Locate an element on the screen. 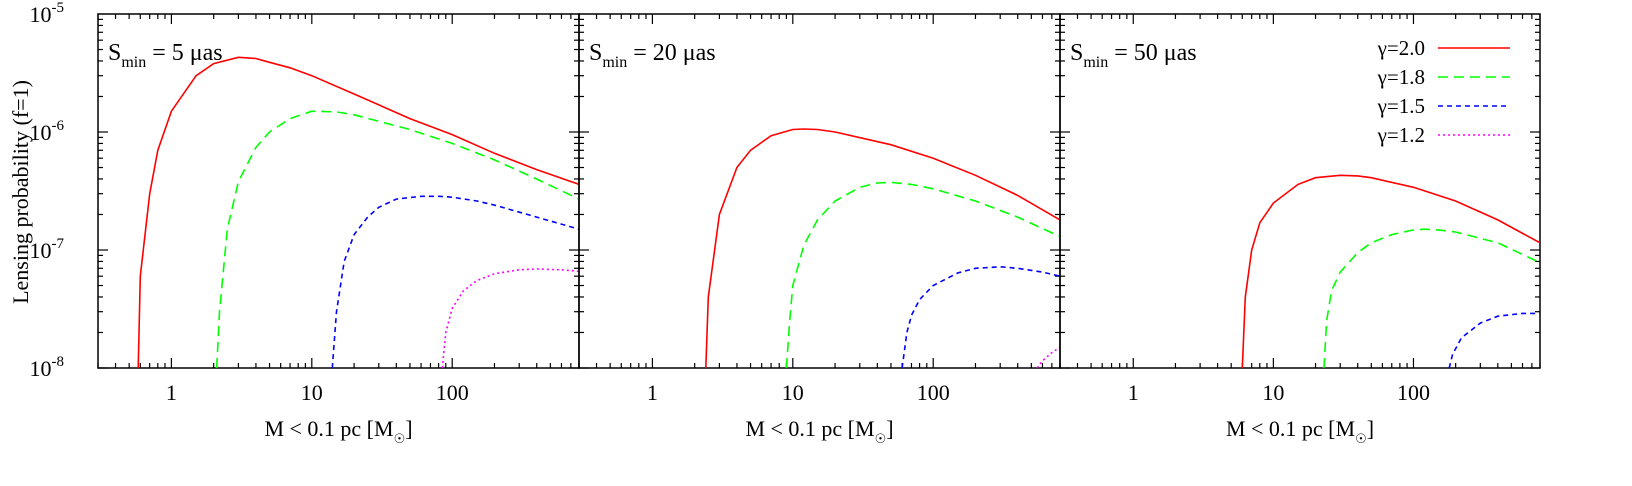 Image resolution: width=1632 pixels, height=486 pixels. panel-label: Smin = 50 μas is located at coordinates (1133, 55).